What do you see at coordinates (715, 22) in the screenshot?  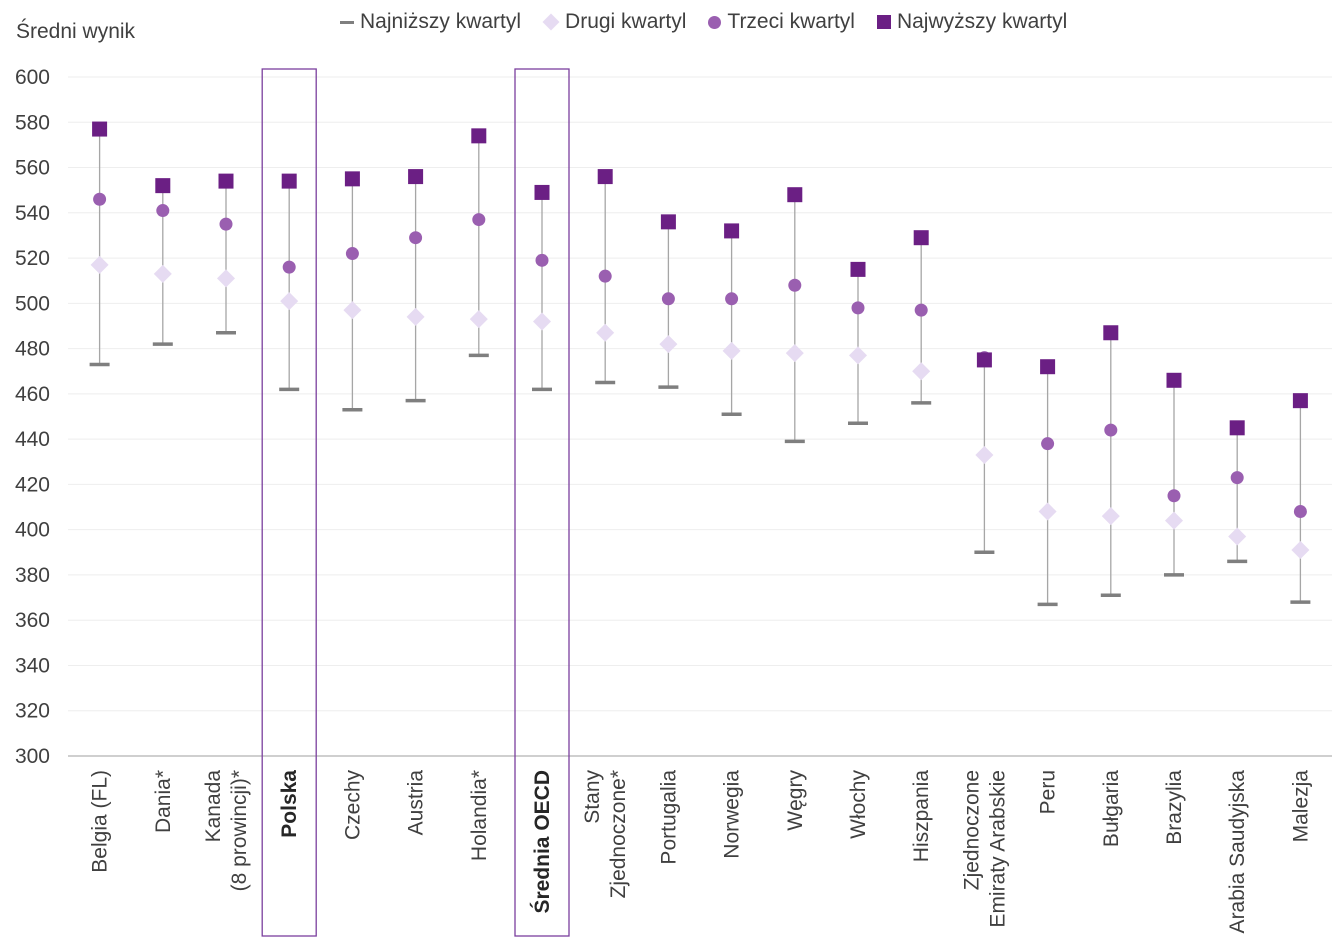 I see `circle-marker-icon` at bounding box center [715, 22].